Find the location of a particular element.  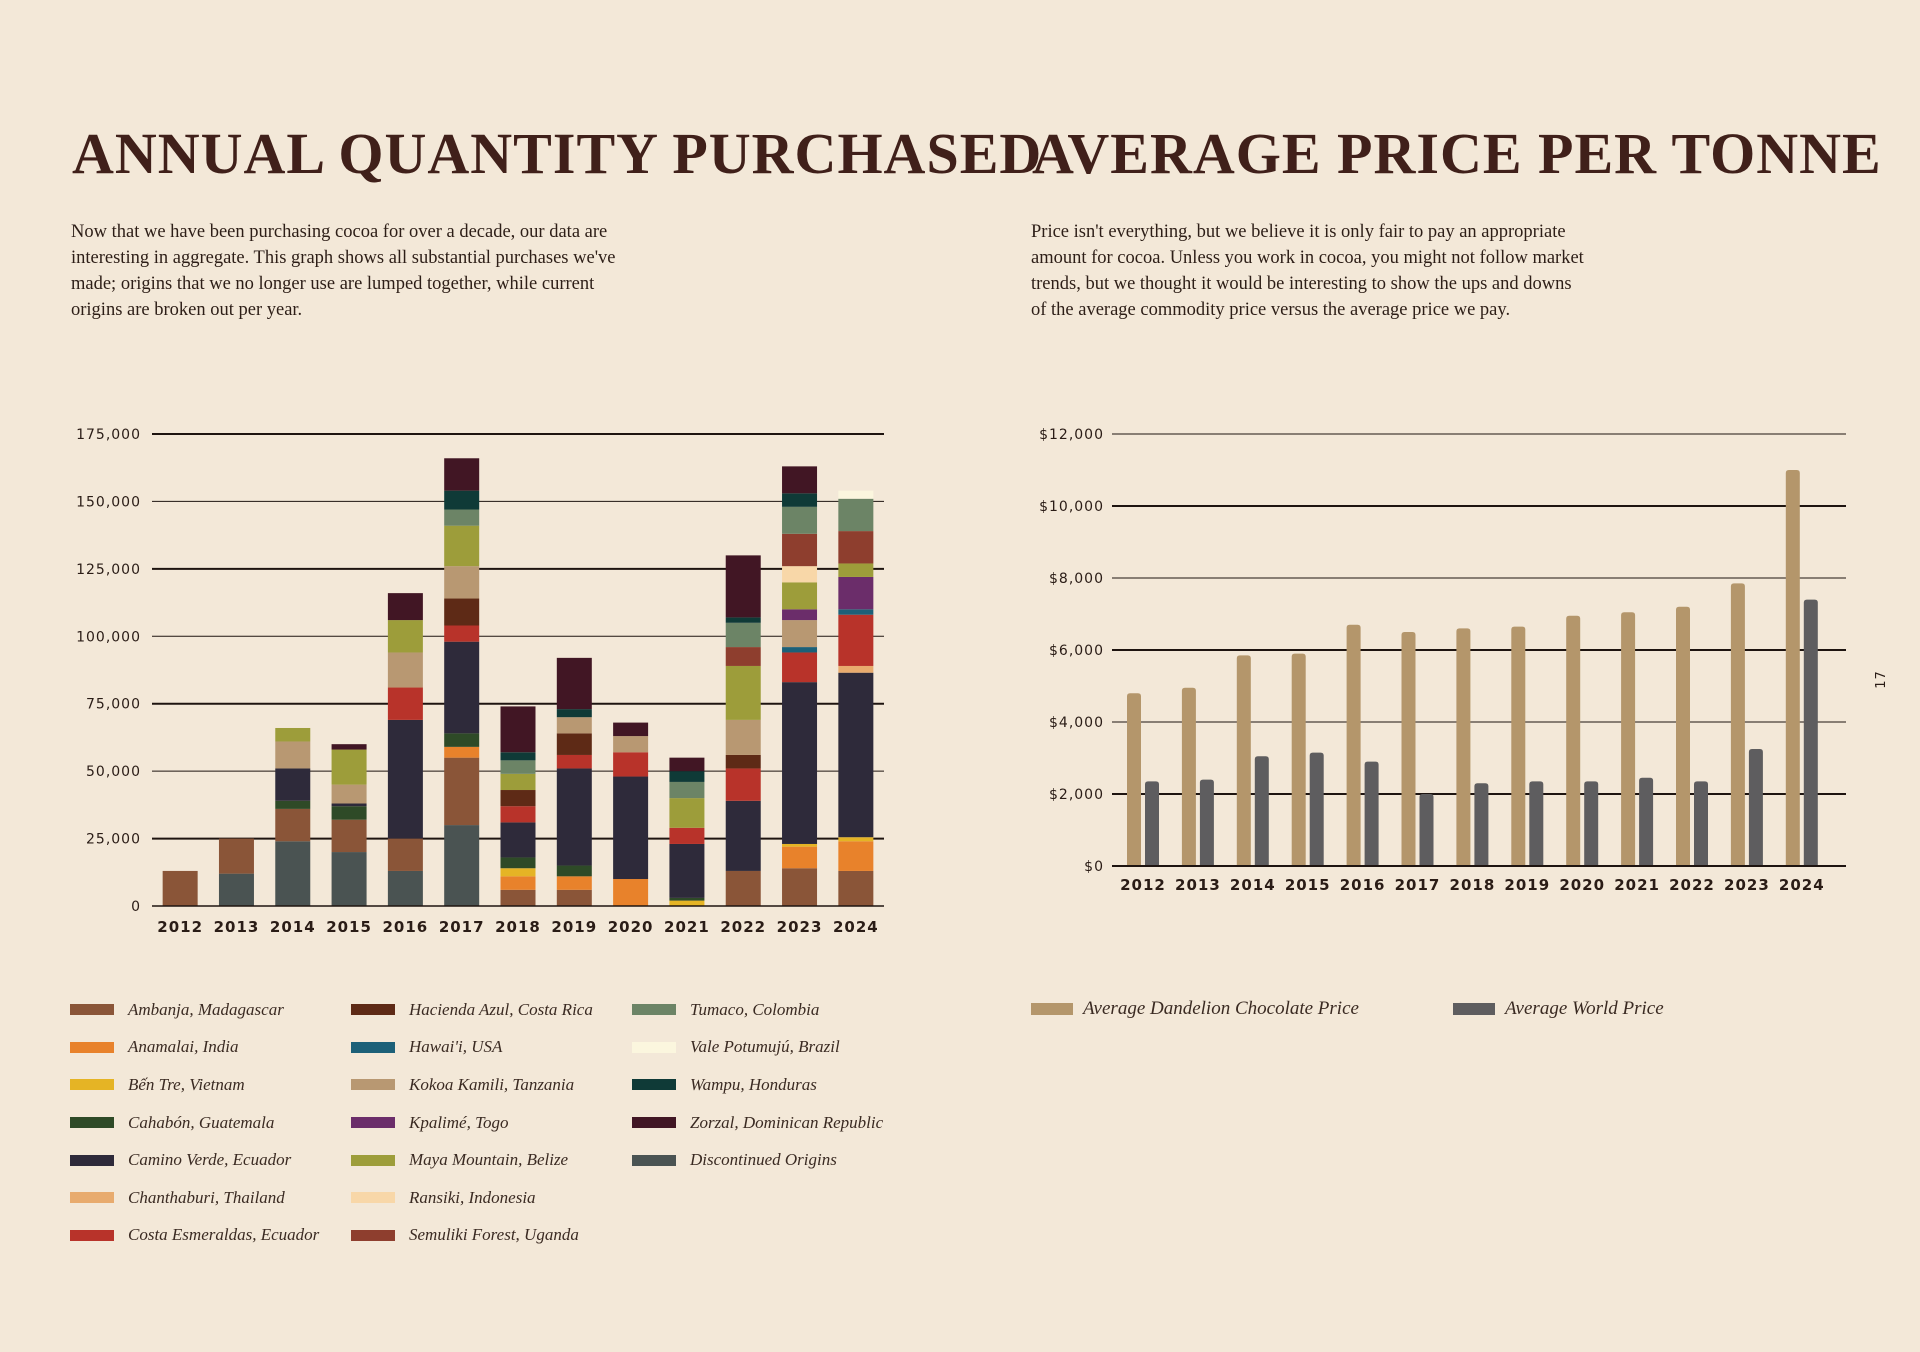

legend-label: Kokoa Kamili, Tanzania is located at coordinates (492, 1084).